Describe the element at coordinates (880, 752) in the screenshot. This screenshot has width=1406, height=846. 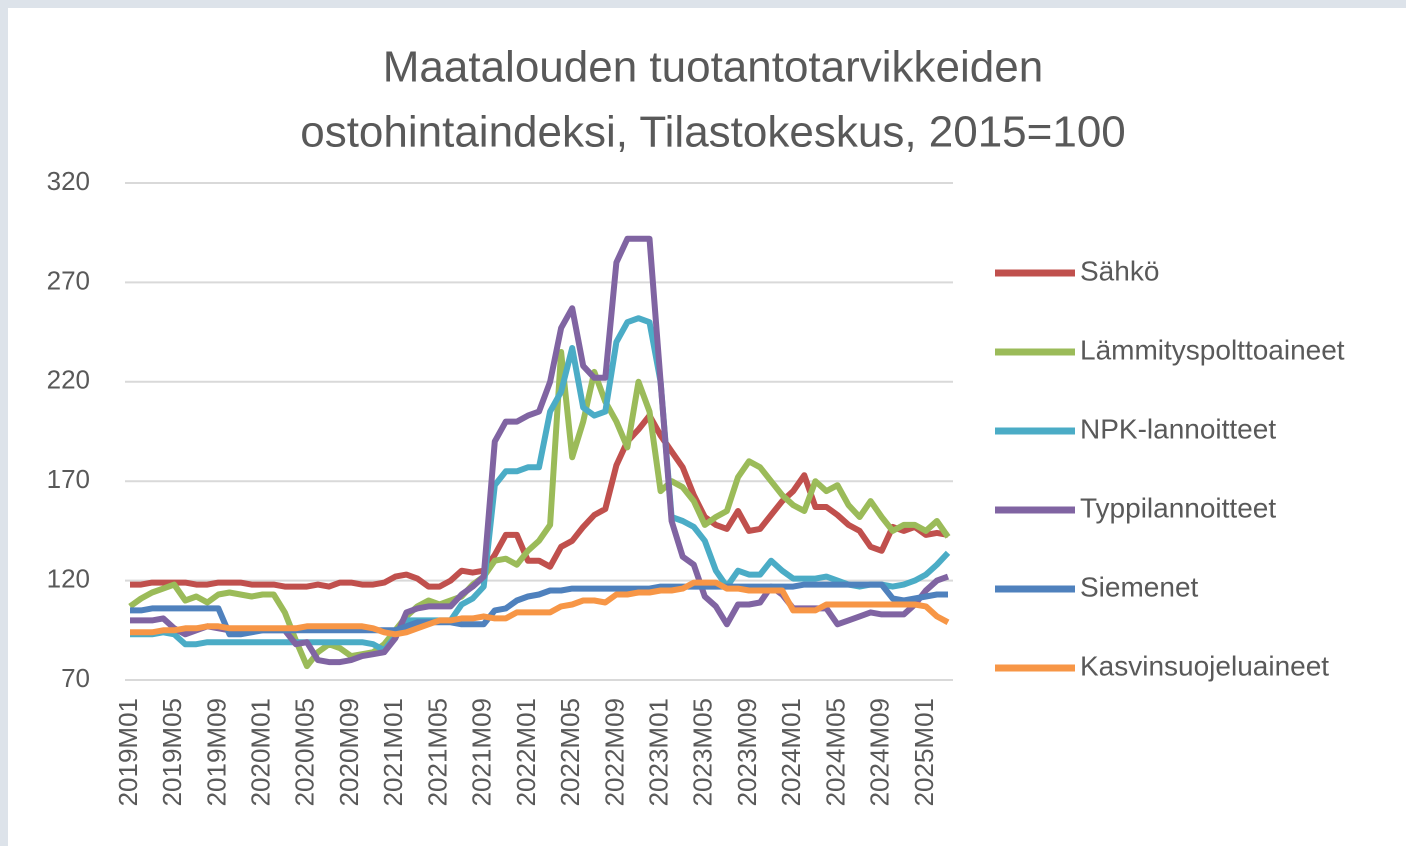
I see `x-tick-label: 2024M09` at that location.